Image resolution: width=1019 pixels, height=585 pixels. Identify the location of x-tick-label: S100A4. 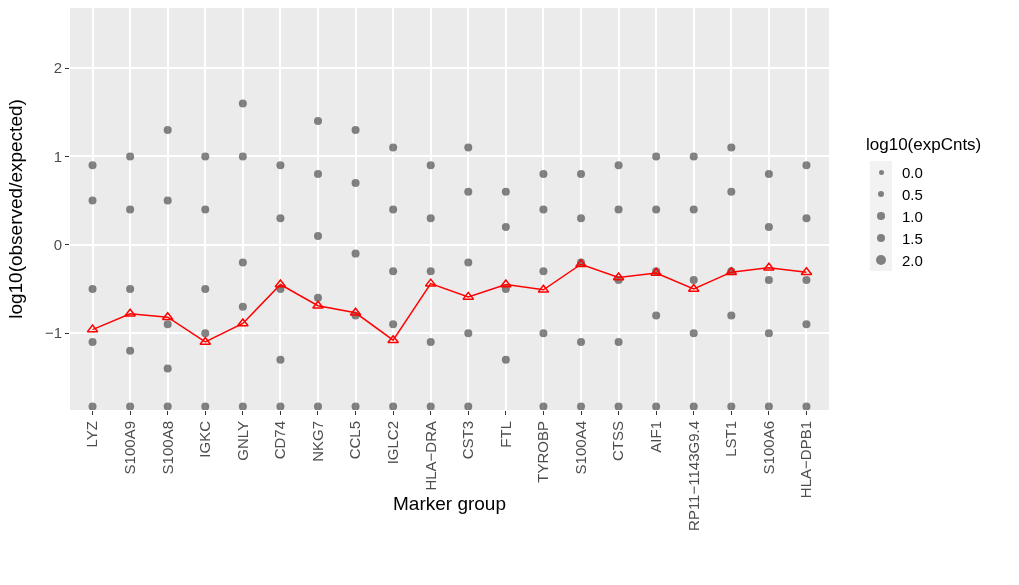
(580, 448).